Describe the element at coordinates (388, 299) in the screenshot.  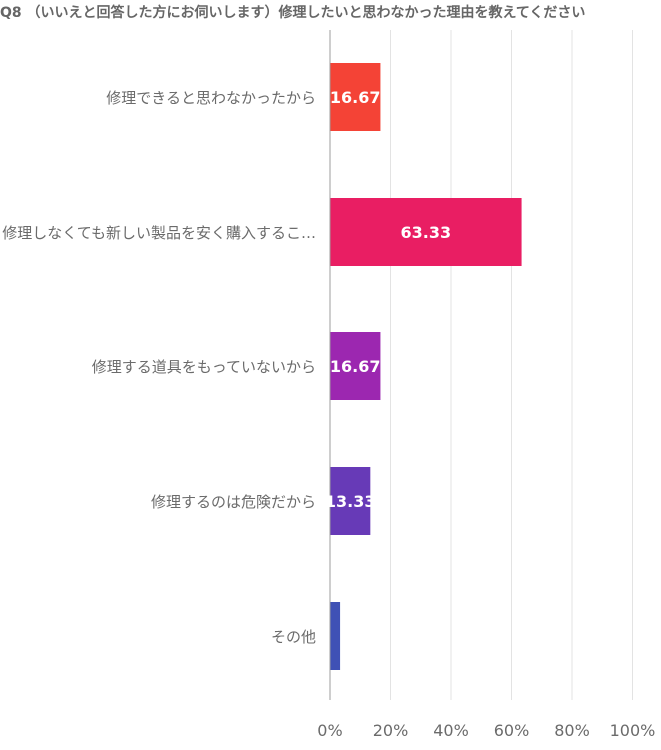
I see `data-labels: 16.67 63.33 16.67 13.33` at that location.